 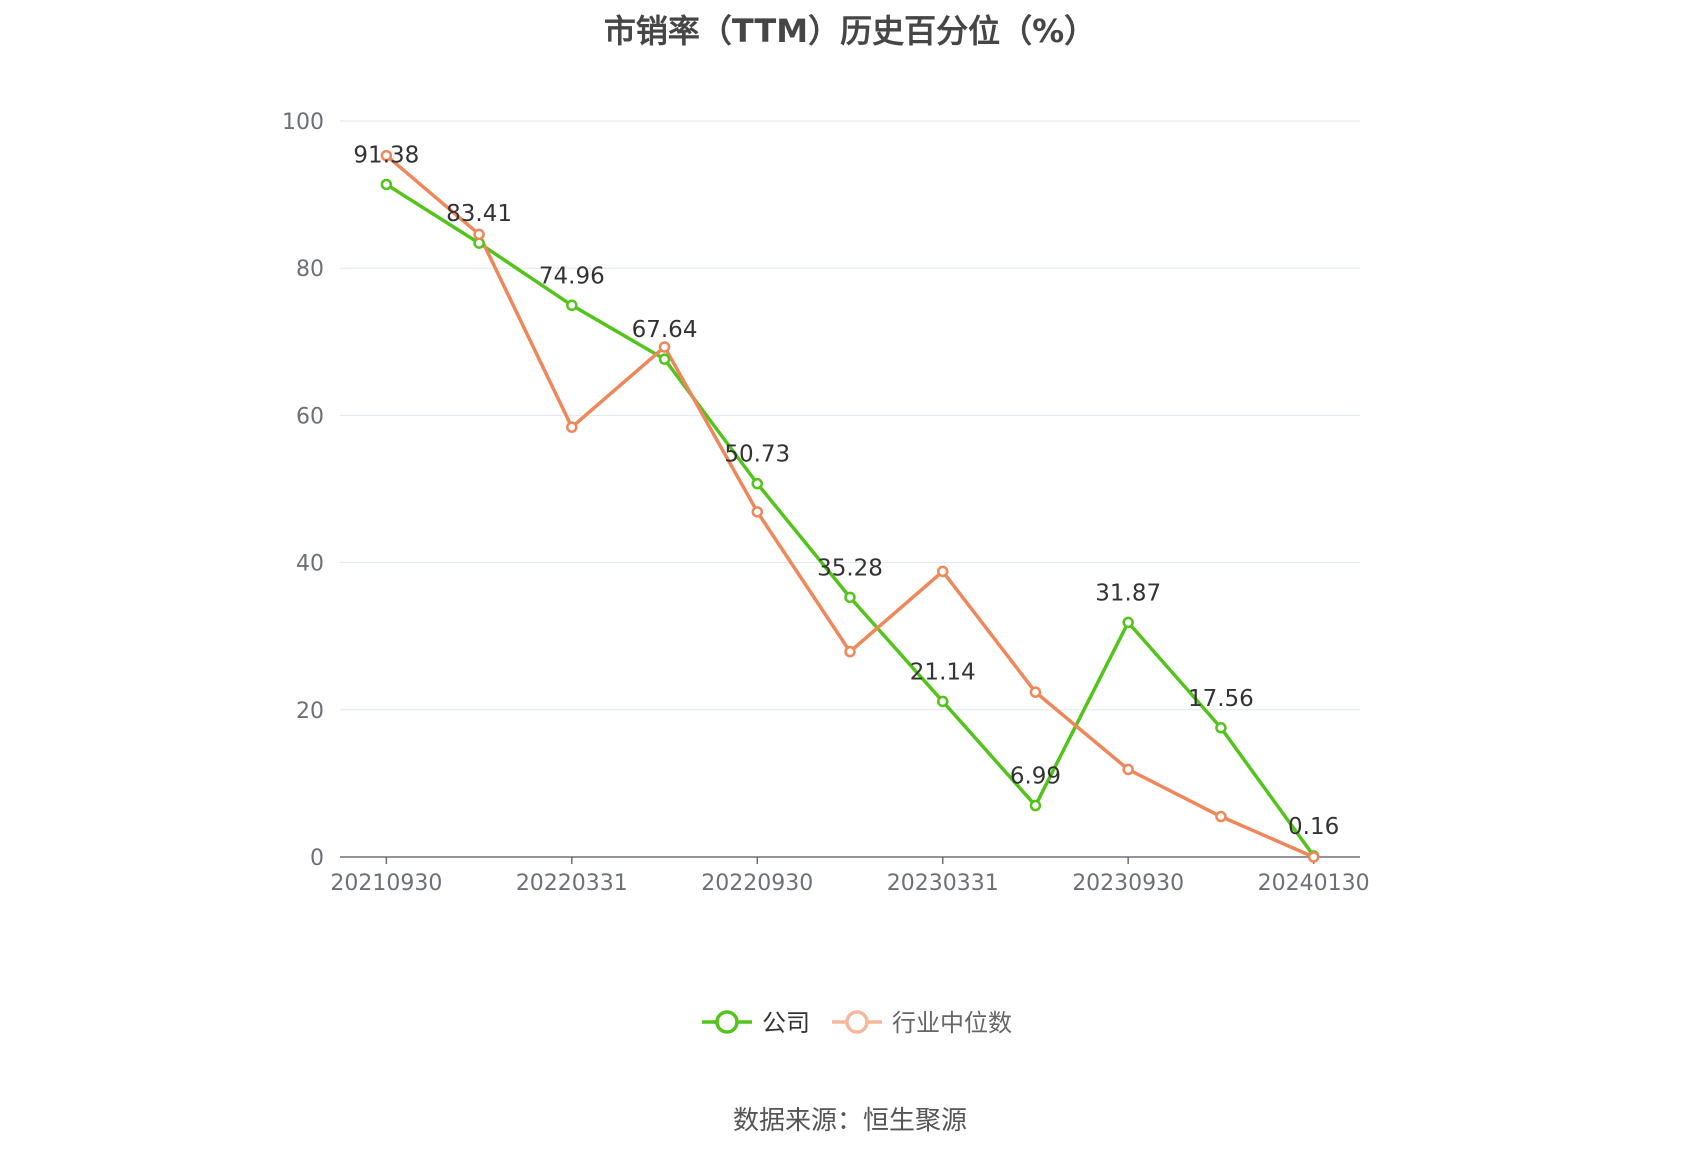 I want to click on data-label: 50.73, so click(x=757, y=455).